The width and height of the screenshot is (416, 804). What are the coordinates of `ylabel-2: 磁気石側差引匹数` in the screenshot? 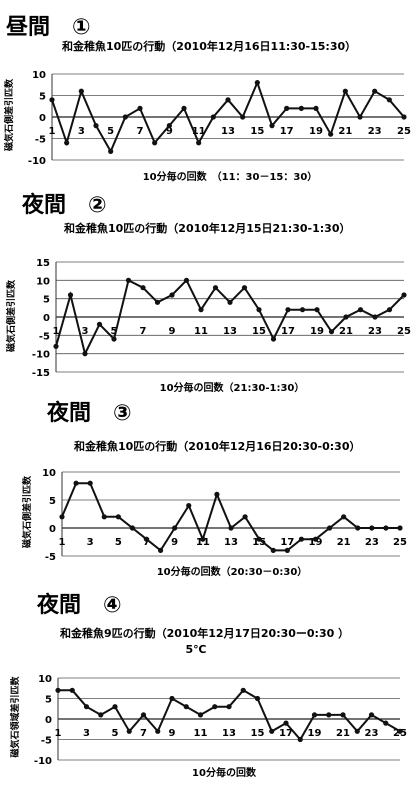 It's located at (11, 315).